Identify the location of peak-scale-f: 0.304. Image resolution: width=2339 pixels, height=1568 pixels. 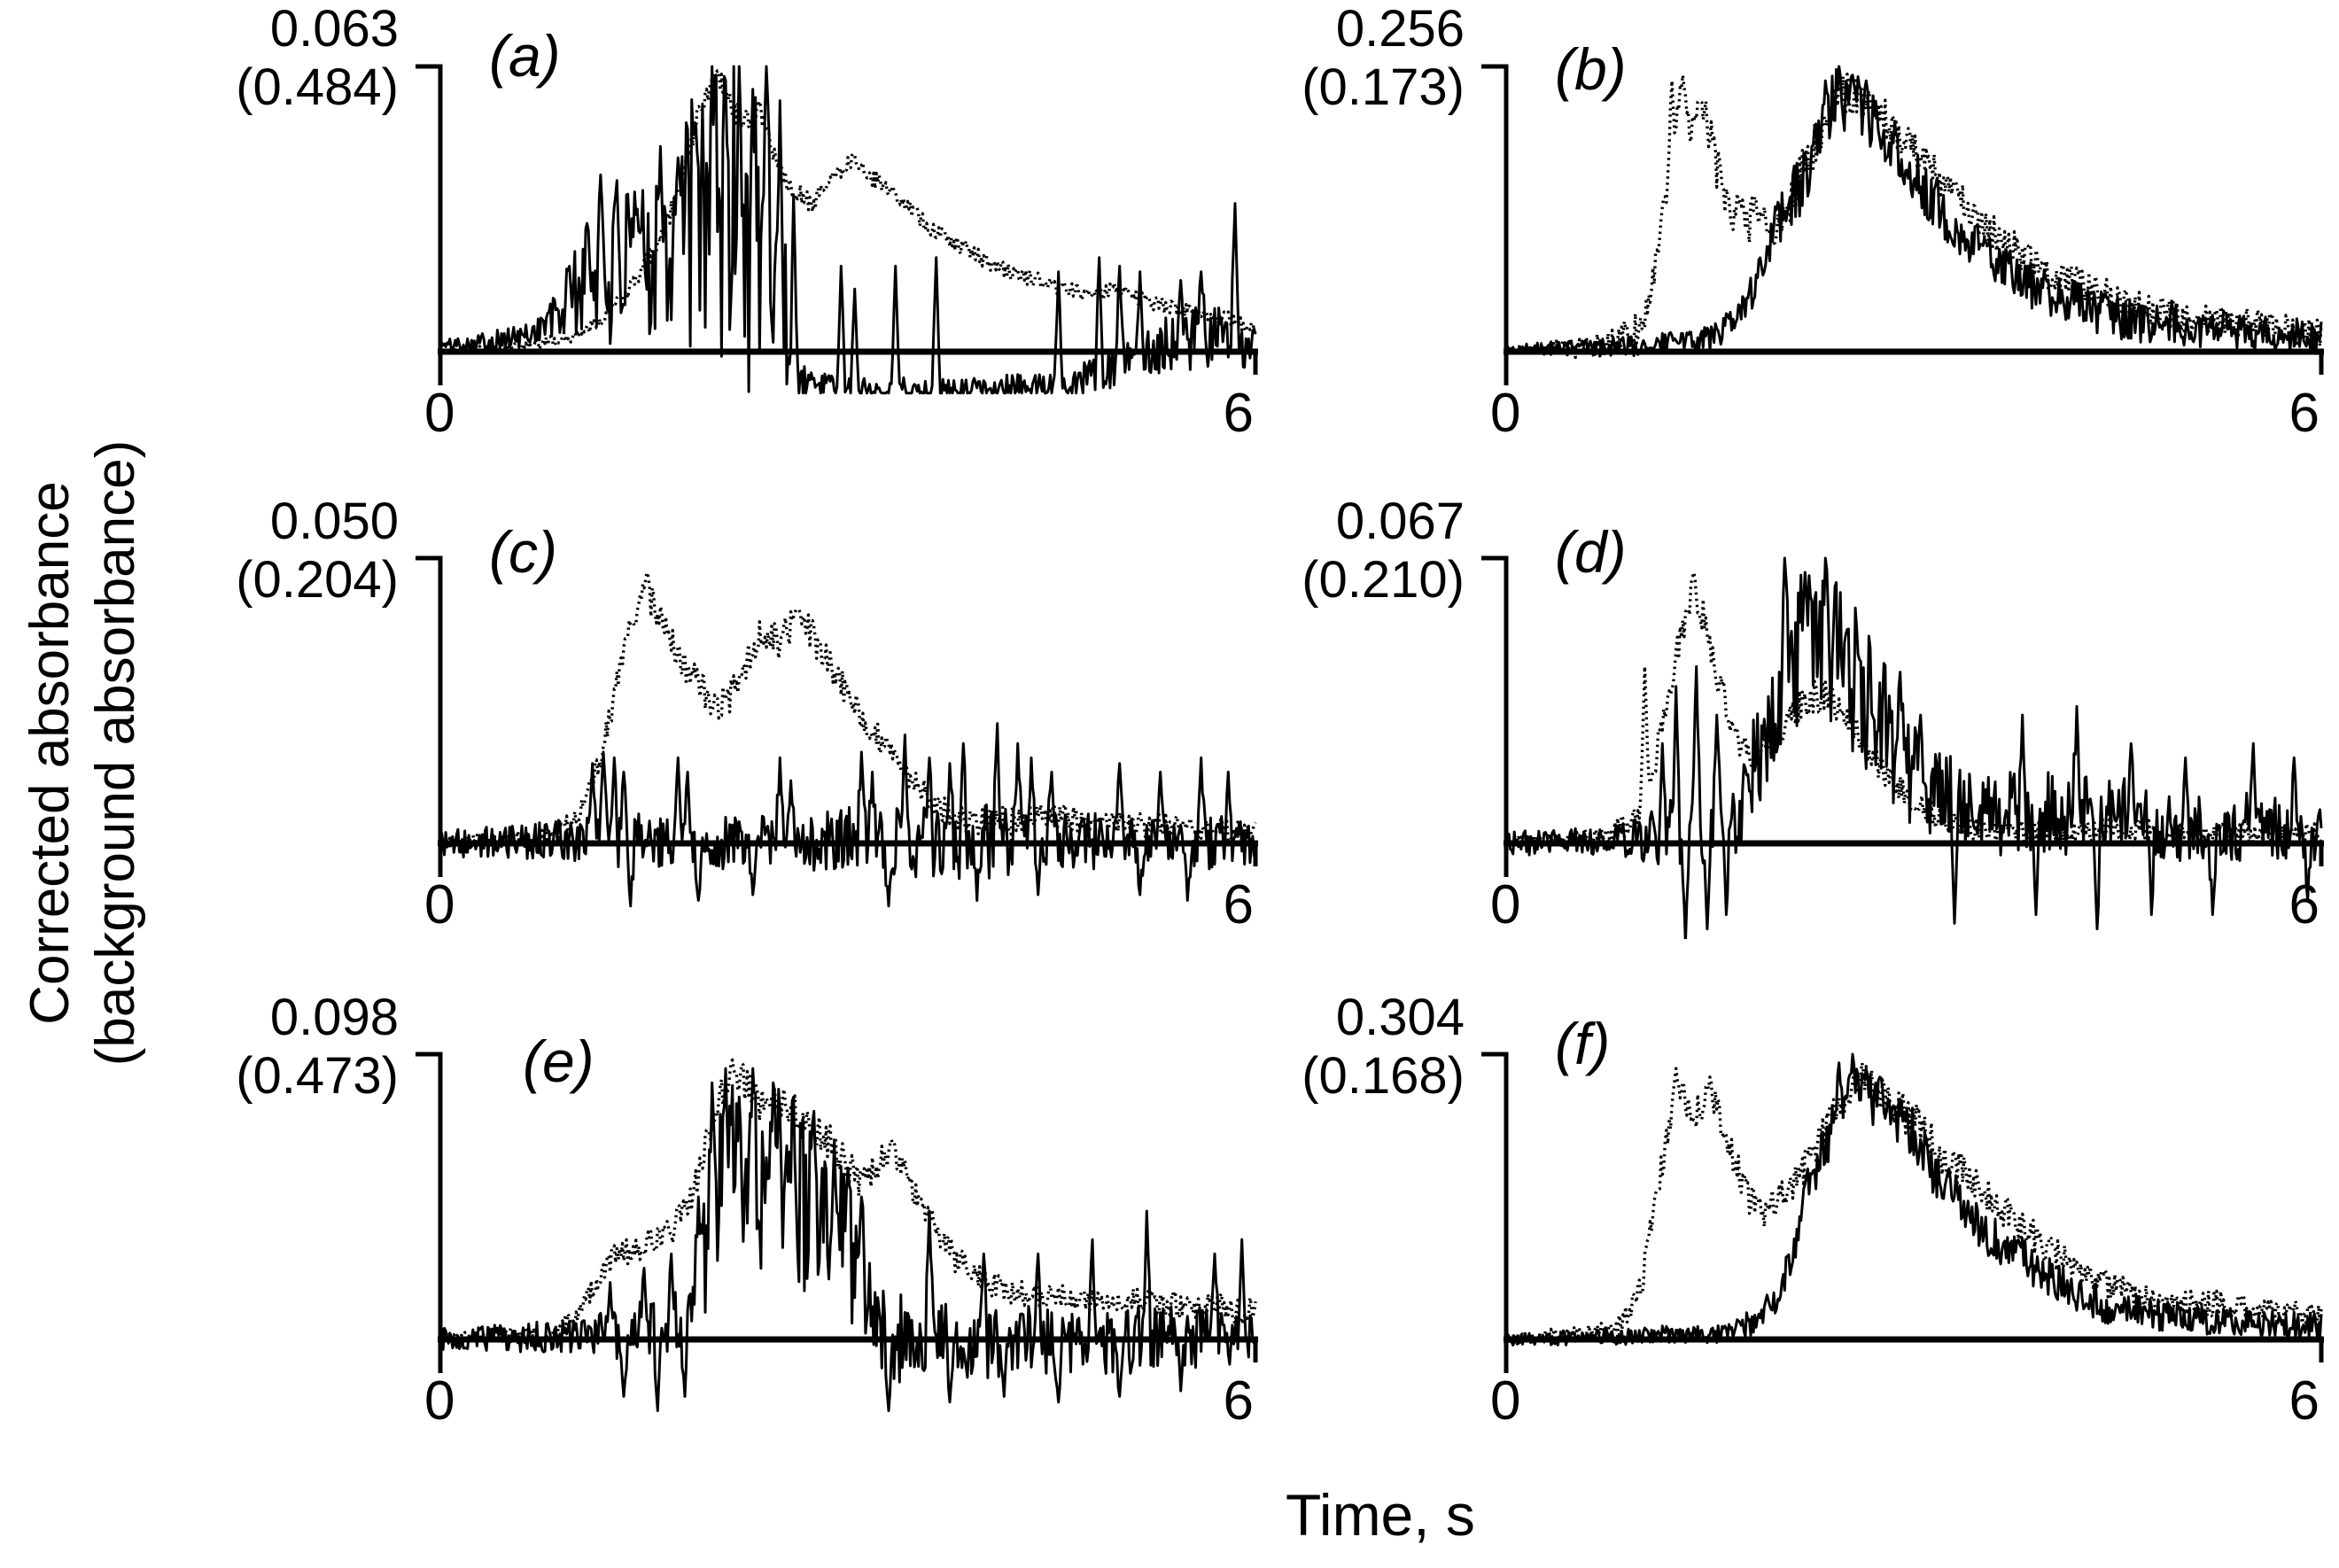
(1400, 1018).